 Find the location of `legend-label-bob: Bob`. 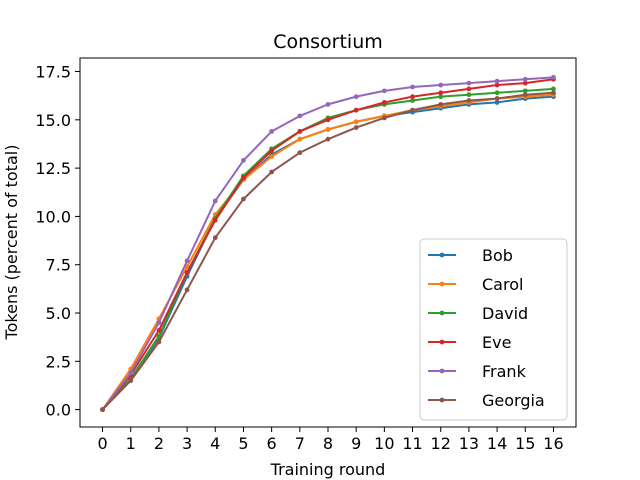

legend-label-bob: Bob is located at coordinates (497, 255).